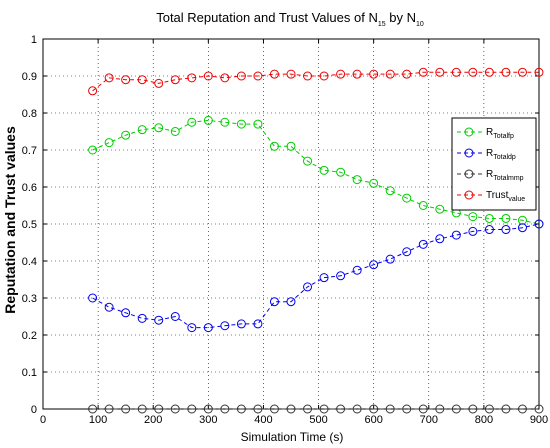  I want to click on x-tick-label: 600, so click(373, 420).